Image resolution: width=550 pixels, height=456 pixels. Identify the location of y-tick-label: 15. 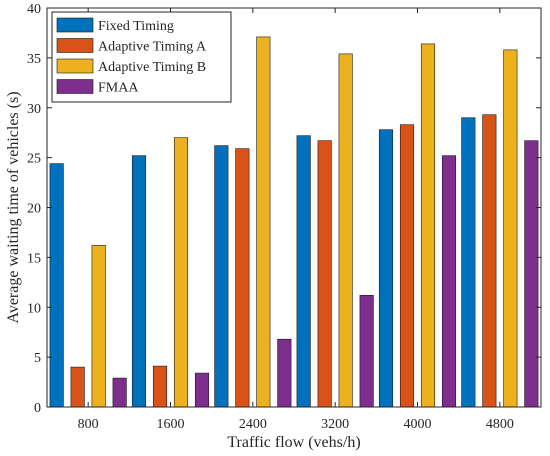
(34, 258).